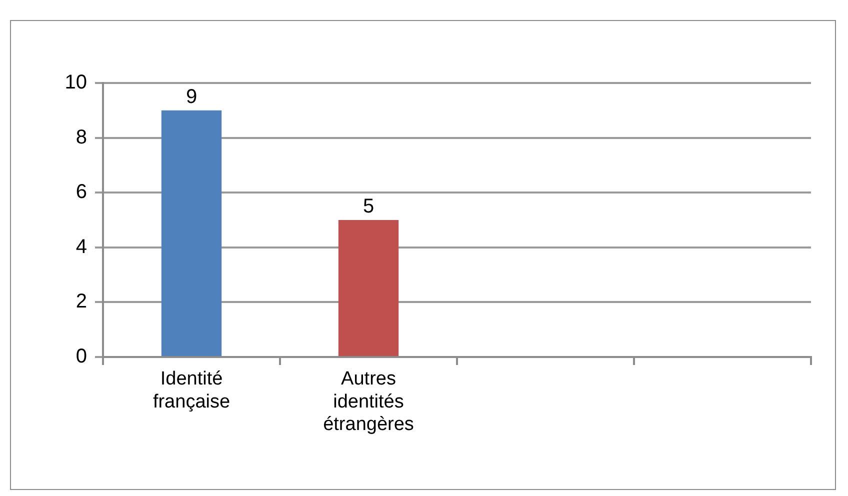 This screenshot has width=848, height=496. What do you see at coordinates (368, 402) in the screenshot?
I see `x-tick-label: Autres identités étrangères` at bounding box center [368, 402].